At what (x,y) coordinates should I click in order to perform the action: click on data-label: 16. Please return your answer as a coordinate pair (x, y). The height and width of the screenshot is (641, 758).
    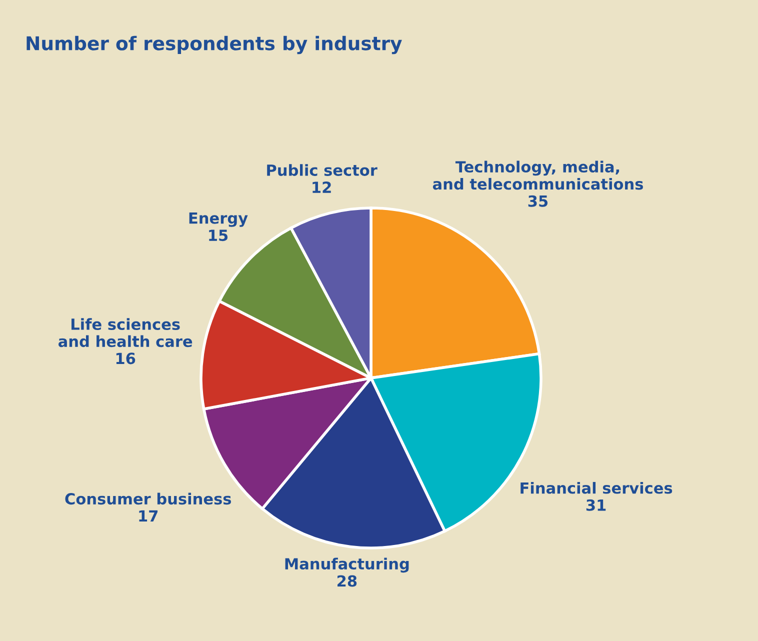
    Looking at the image, I should click on (126, 358).